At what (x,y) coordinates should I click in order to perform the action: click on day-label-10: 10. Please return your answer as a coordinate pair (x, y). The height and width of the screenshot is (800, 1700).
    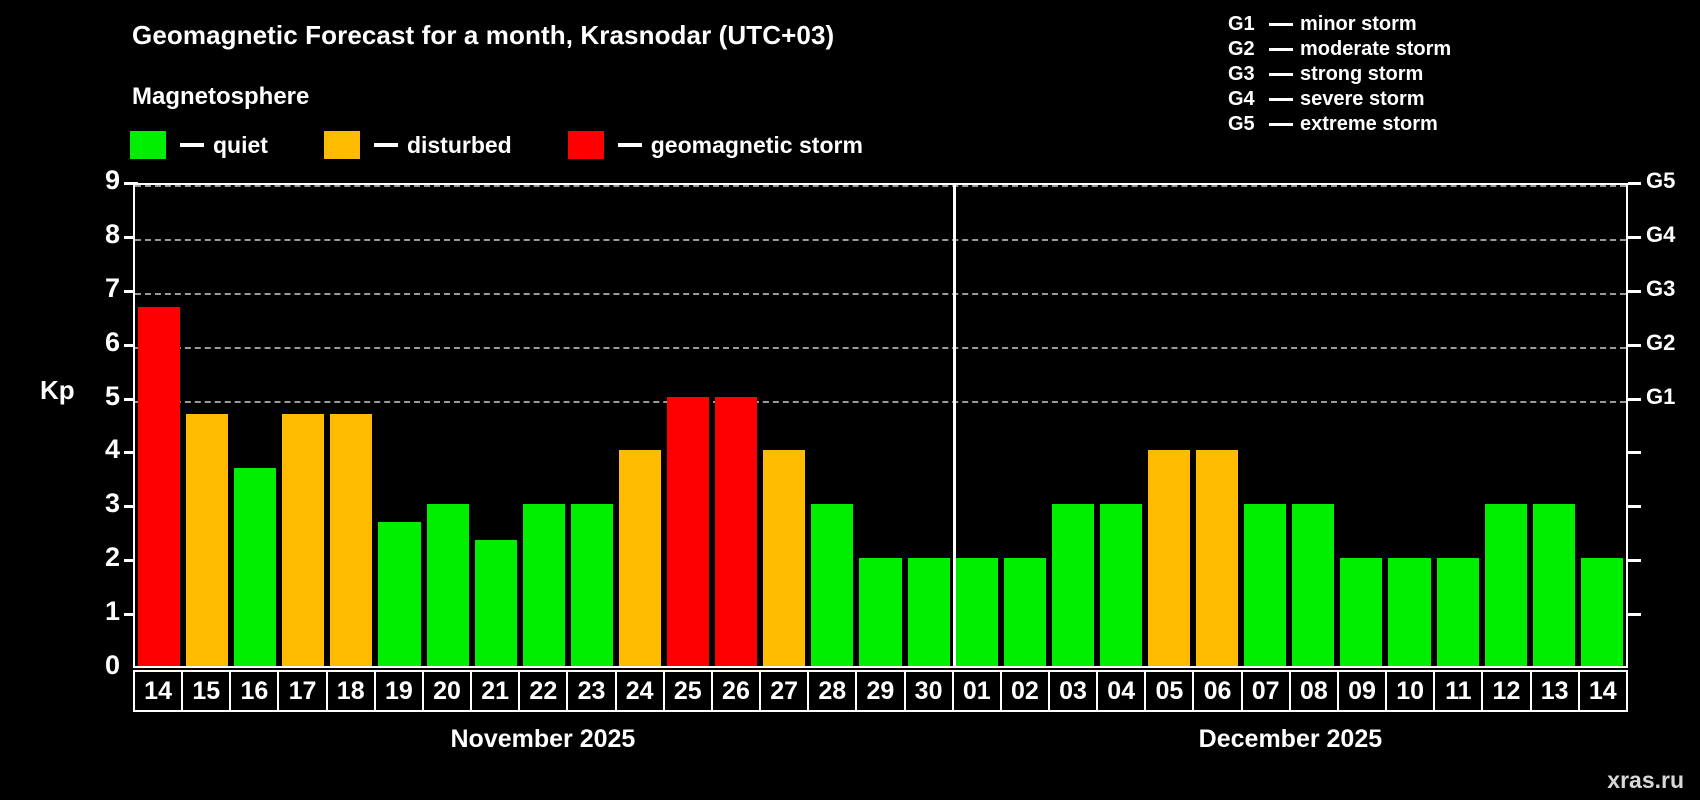
    Looking at the image, I should click on (1410, 691).